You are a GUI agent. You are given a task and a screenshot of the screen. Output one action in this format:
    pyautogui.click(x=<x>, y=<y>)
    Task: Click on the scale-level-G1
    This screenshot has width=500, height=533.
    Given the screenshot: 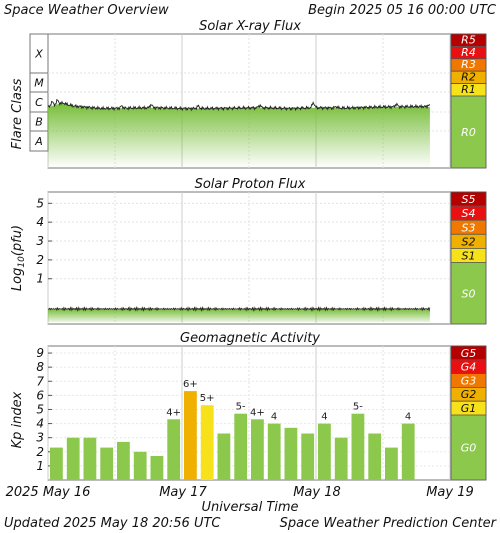 What is the action you would take?
    pyautogui.click(x=468, y=408)
    